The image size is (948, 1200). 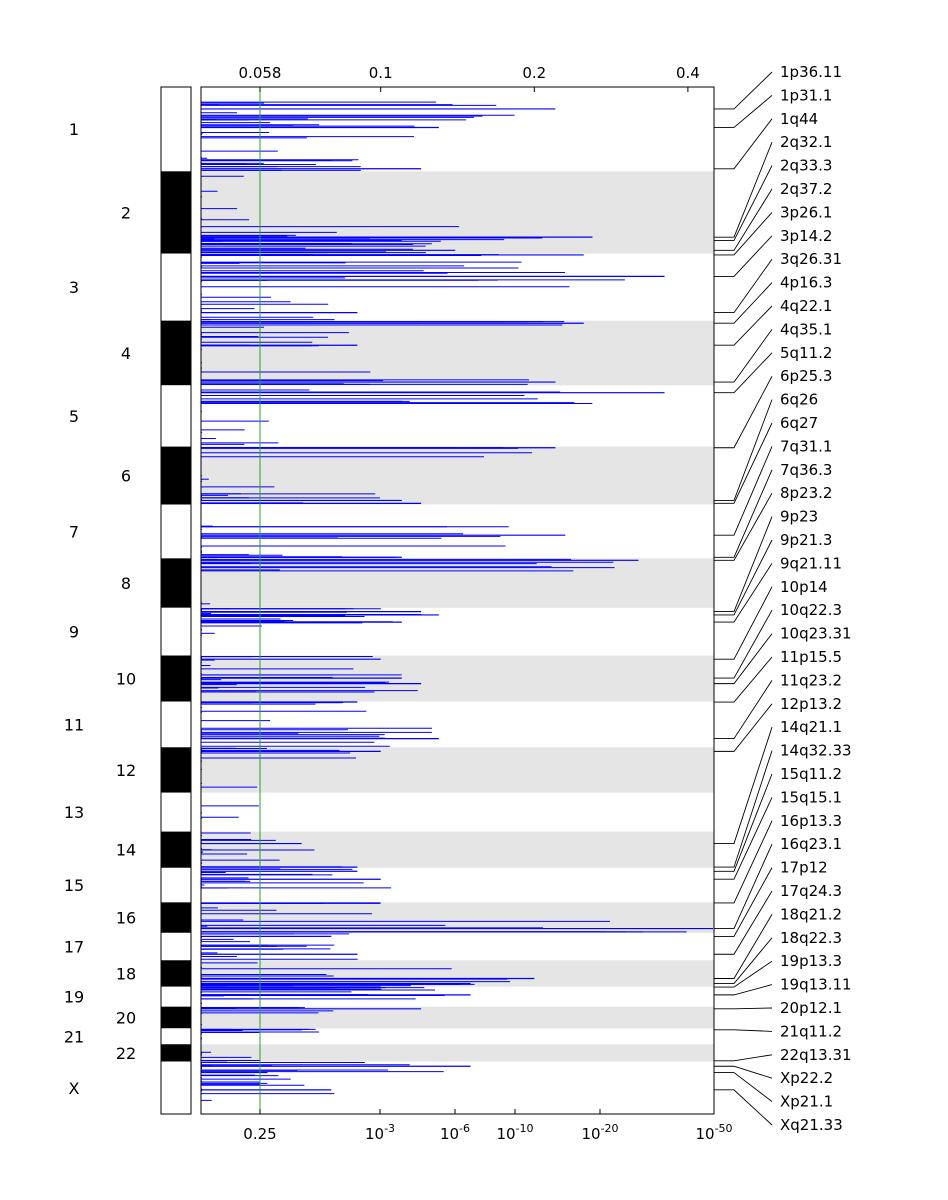 I want to click on peak-label: 8p23.2, so click(x=806, y=493).